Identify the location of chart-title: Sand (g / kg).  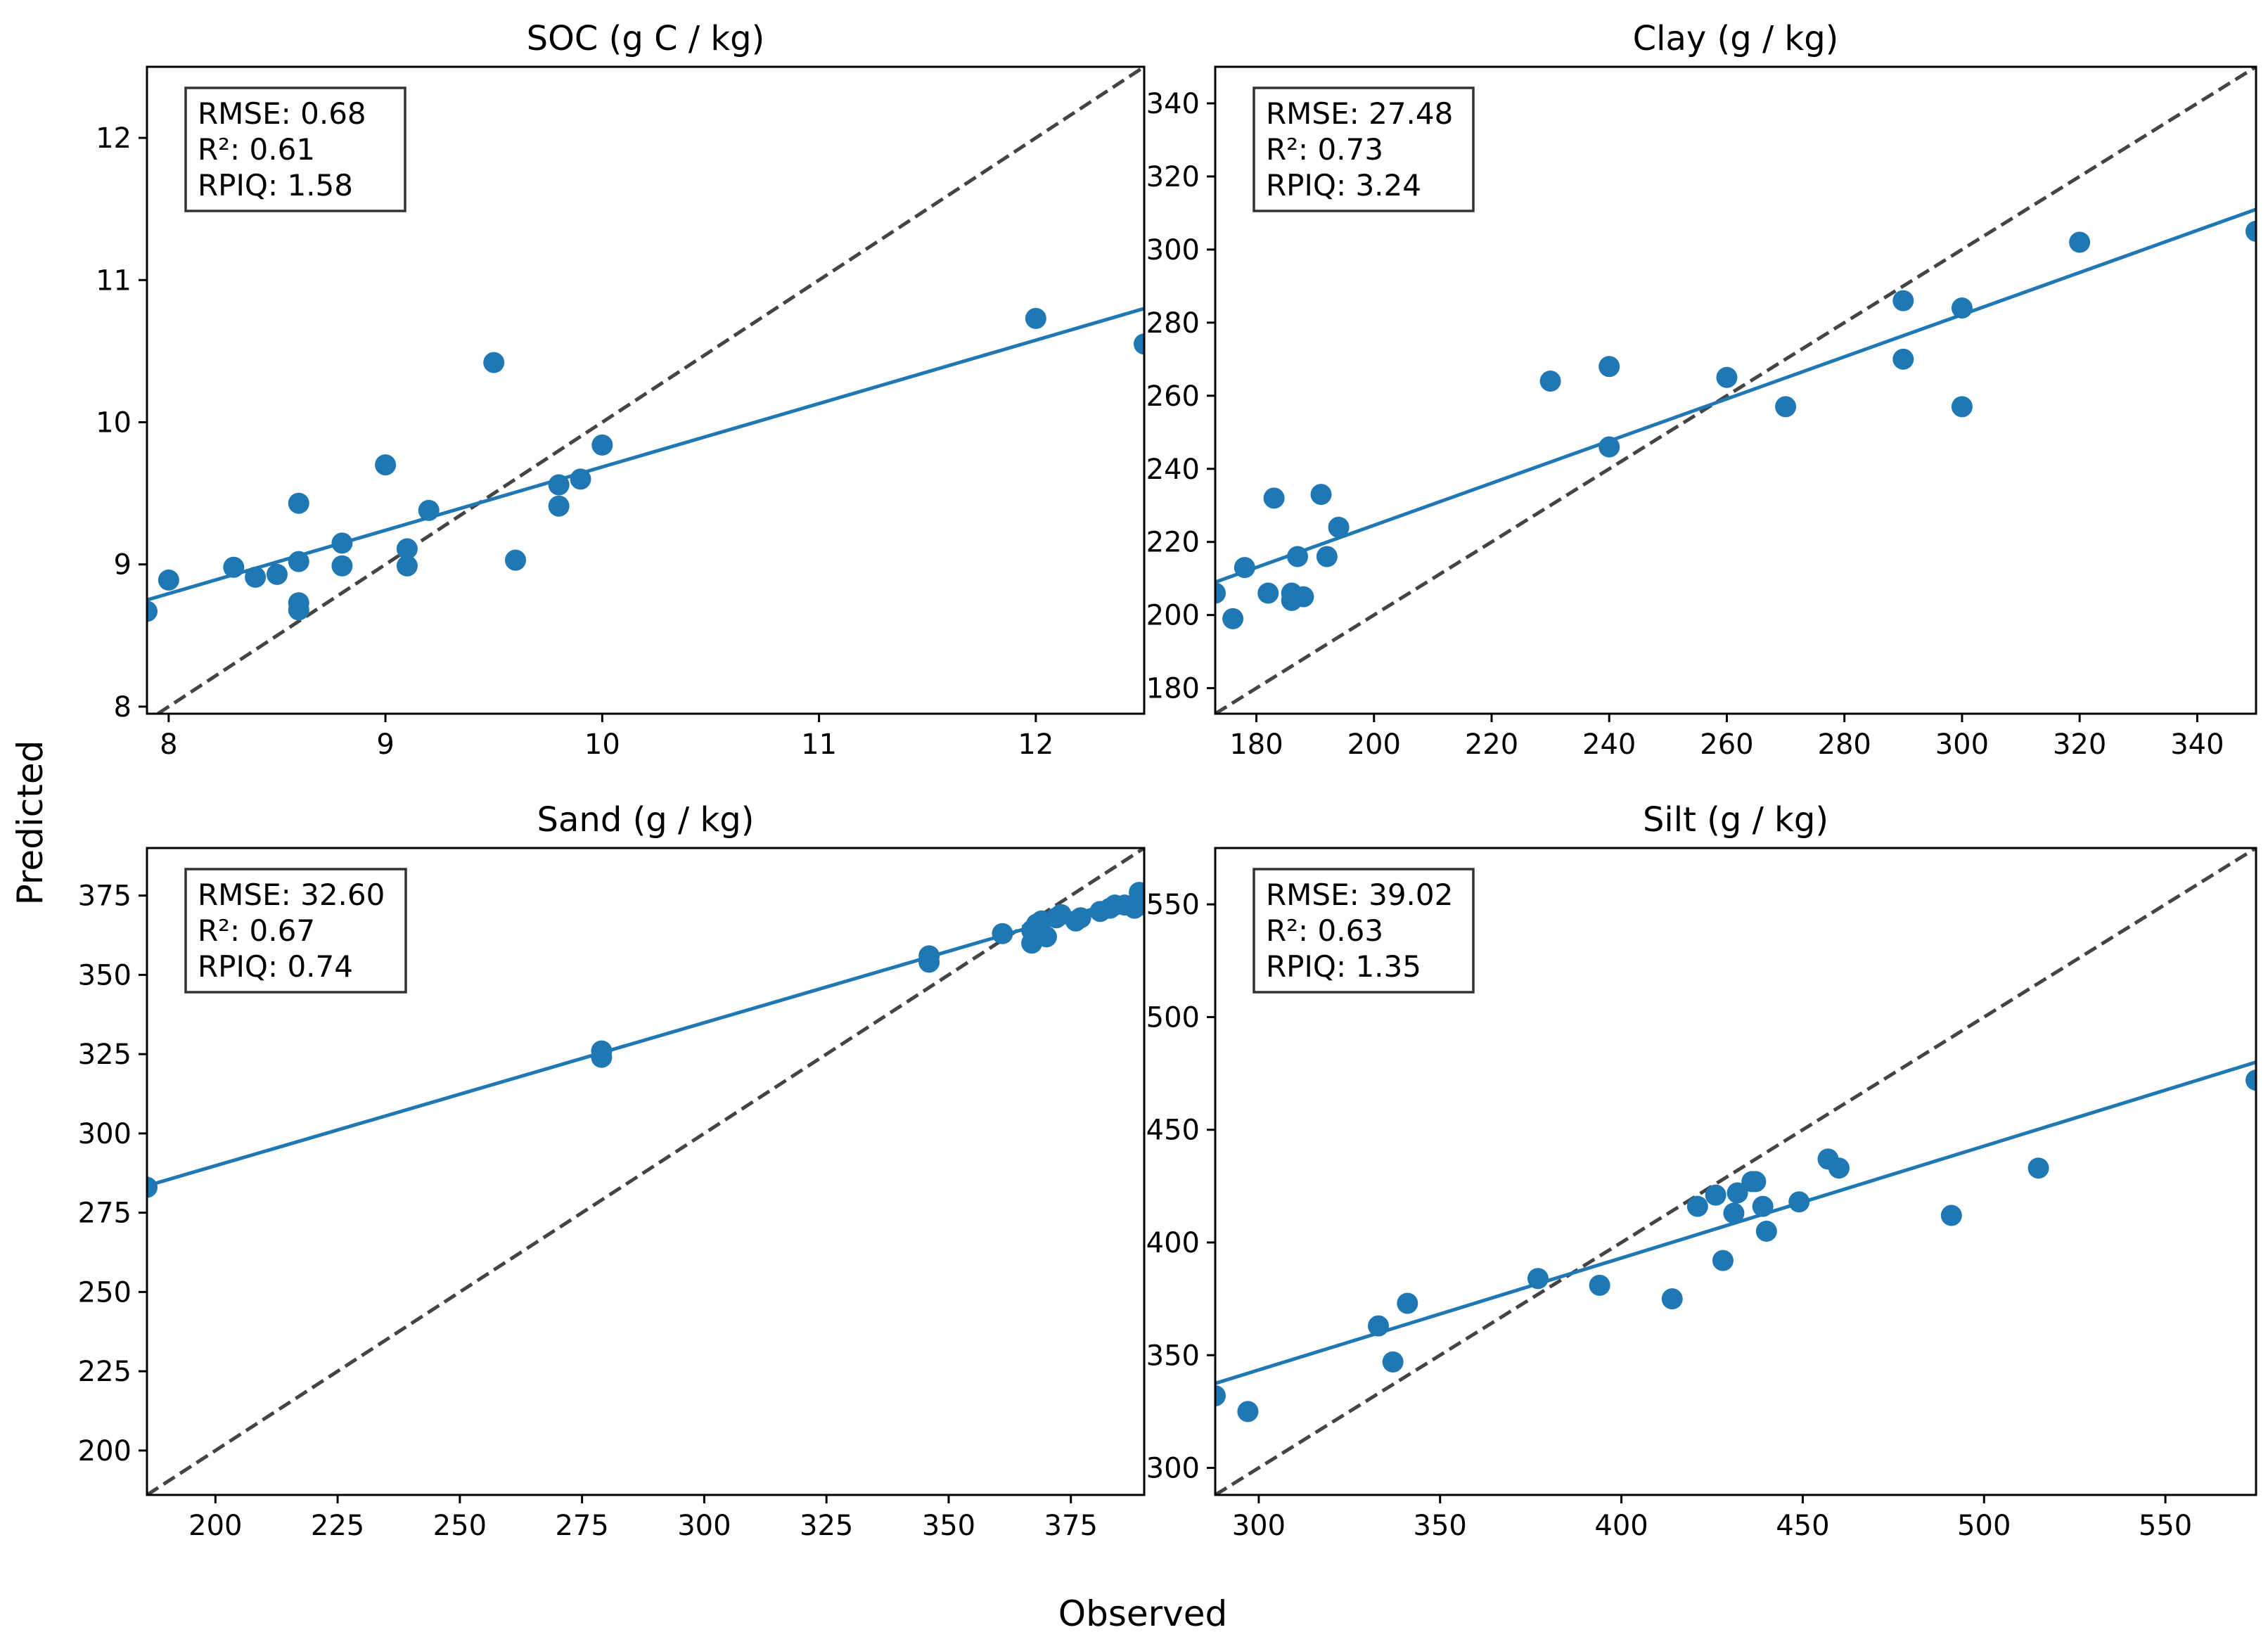
(646, 820).